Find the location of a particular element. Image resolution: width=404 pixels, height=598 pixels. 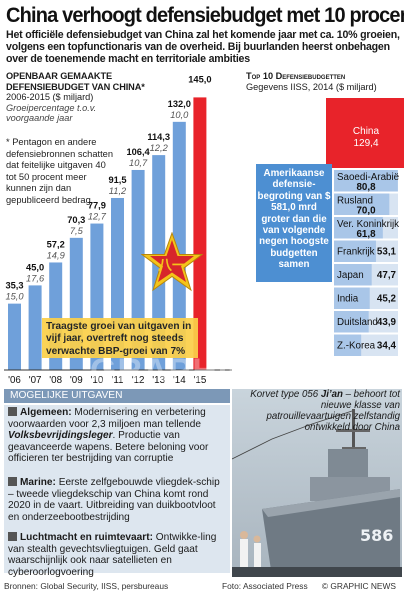

year-tick-label: '10 is located at coordinates (97, 380).